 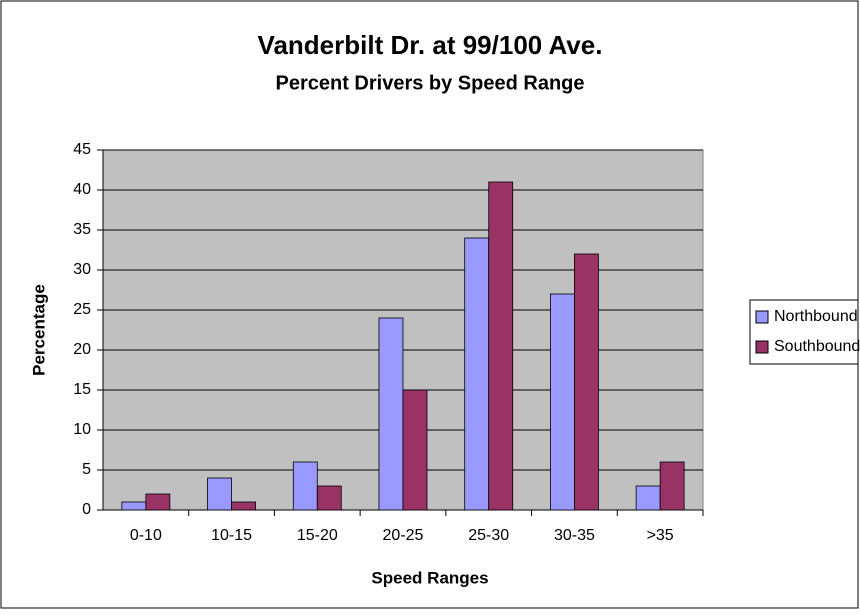 I want to click on legend-label: Northbound, so click(x=816, y=316).